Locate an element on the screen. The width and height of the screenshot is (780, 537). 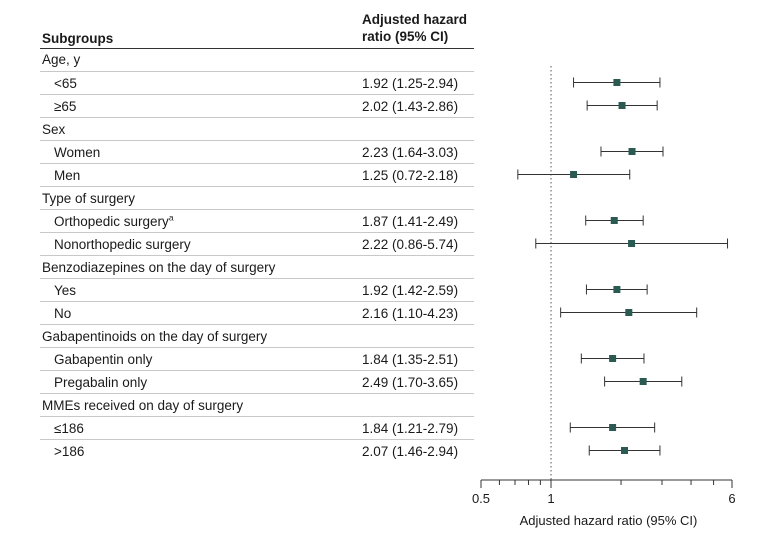
hazard-ratio-value: 2.49 (1.70-3.65) is located at coordinates (410, 382).